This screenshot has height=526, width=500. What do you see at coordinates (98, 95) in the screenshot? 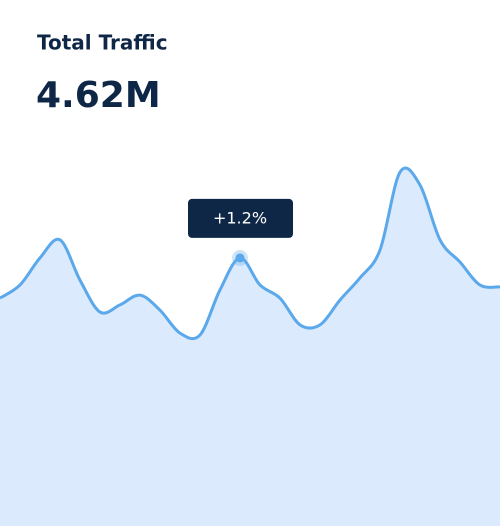
I see `total-value: 4.62M` at bounding box center [98, 95].